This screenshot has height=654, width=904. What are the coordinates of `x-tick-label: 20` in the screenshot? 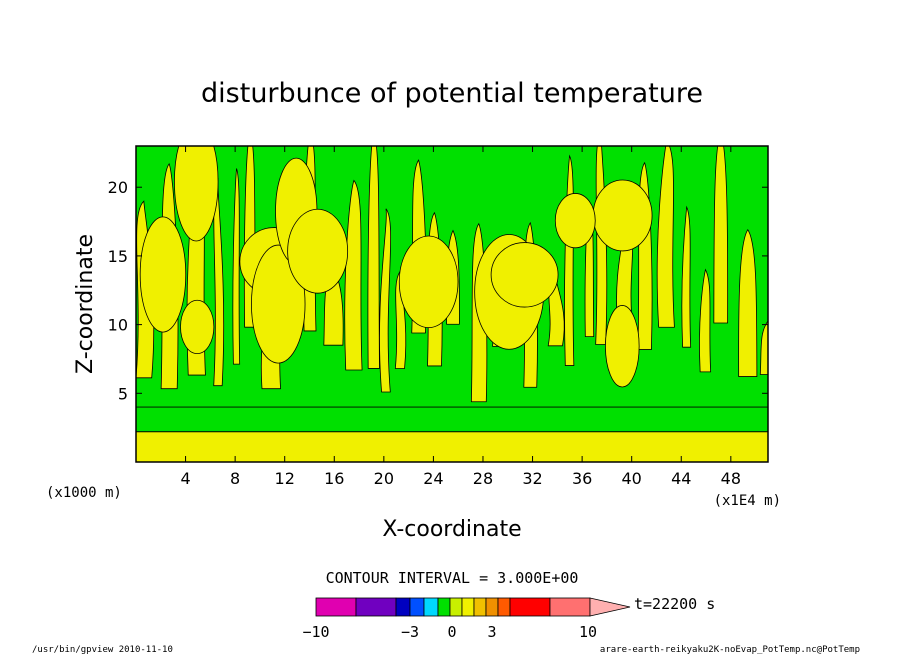 It's located at (384, 478).